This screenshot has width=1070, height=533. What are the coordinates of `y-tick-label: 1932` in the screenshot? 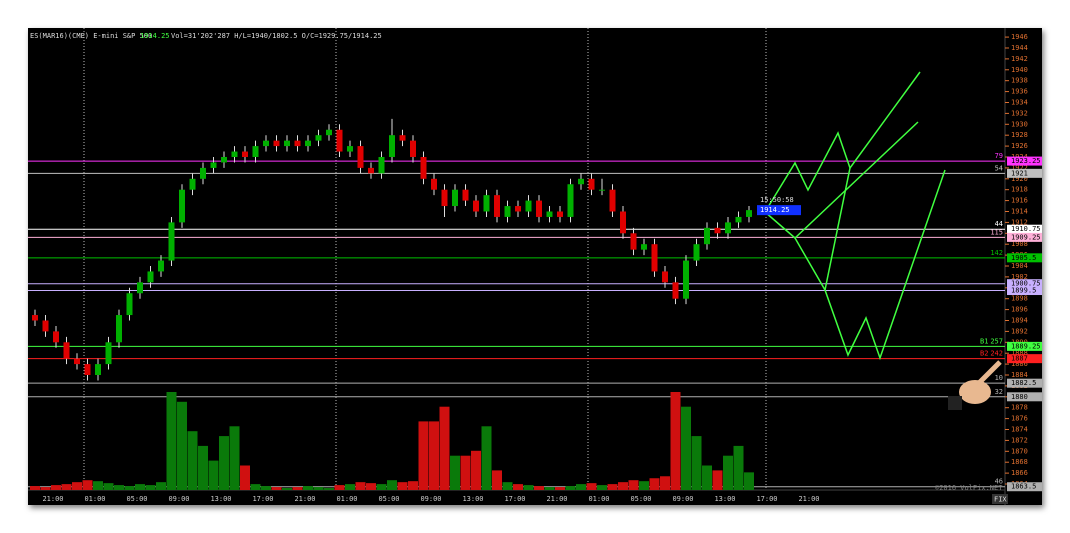 It's located at (1019, 113).